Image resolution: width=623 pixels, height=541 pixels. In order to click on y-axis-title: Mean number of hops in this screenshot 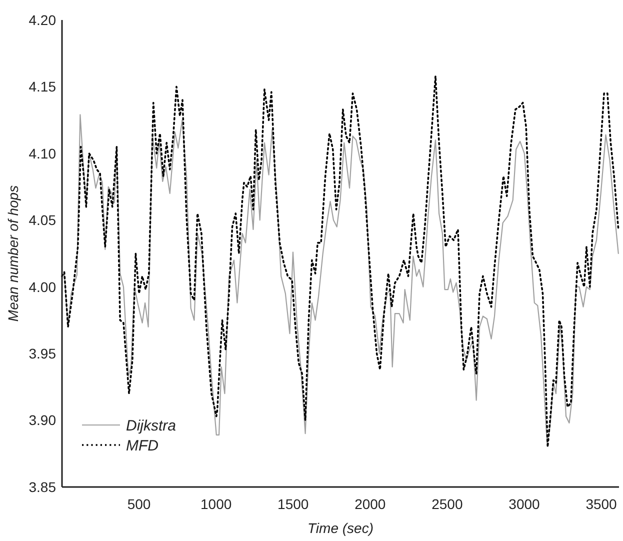, I will do `click(13, 253)`.